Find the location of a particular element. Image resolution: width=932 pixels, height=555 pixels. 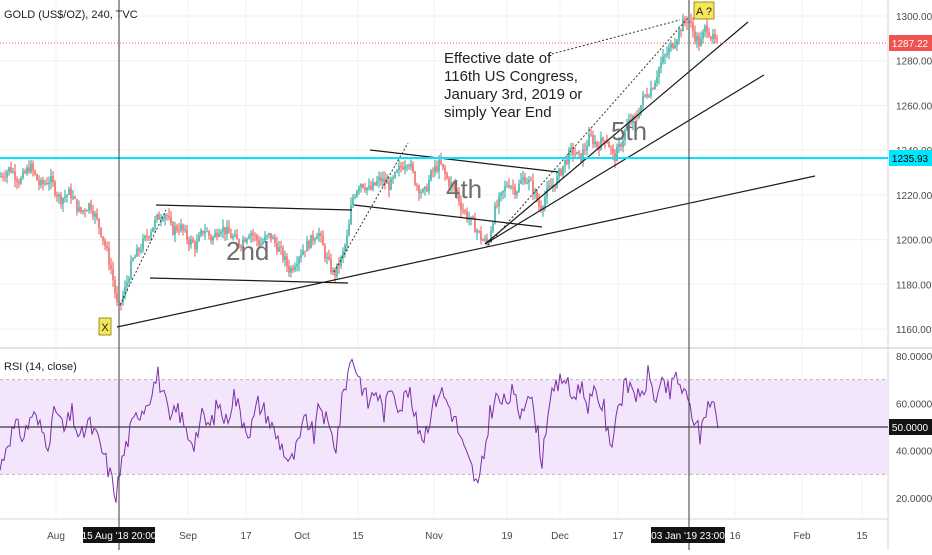

wave-5-upper is located at coordinates (616, 133).